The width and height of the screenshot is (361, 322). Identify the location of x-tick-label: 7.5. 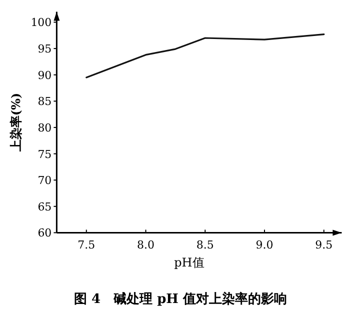
(87, 245).